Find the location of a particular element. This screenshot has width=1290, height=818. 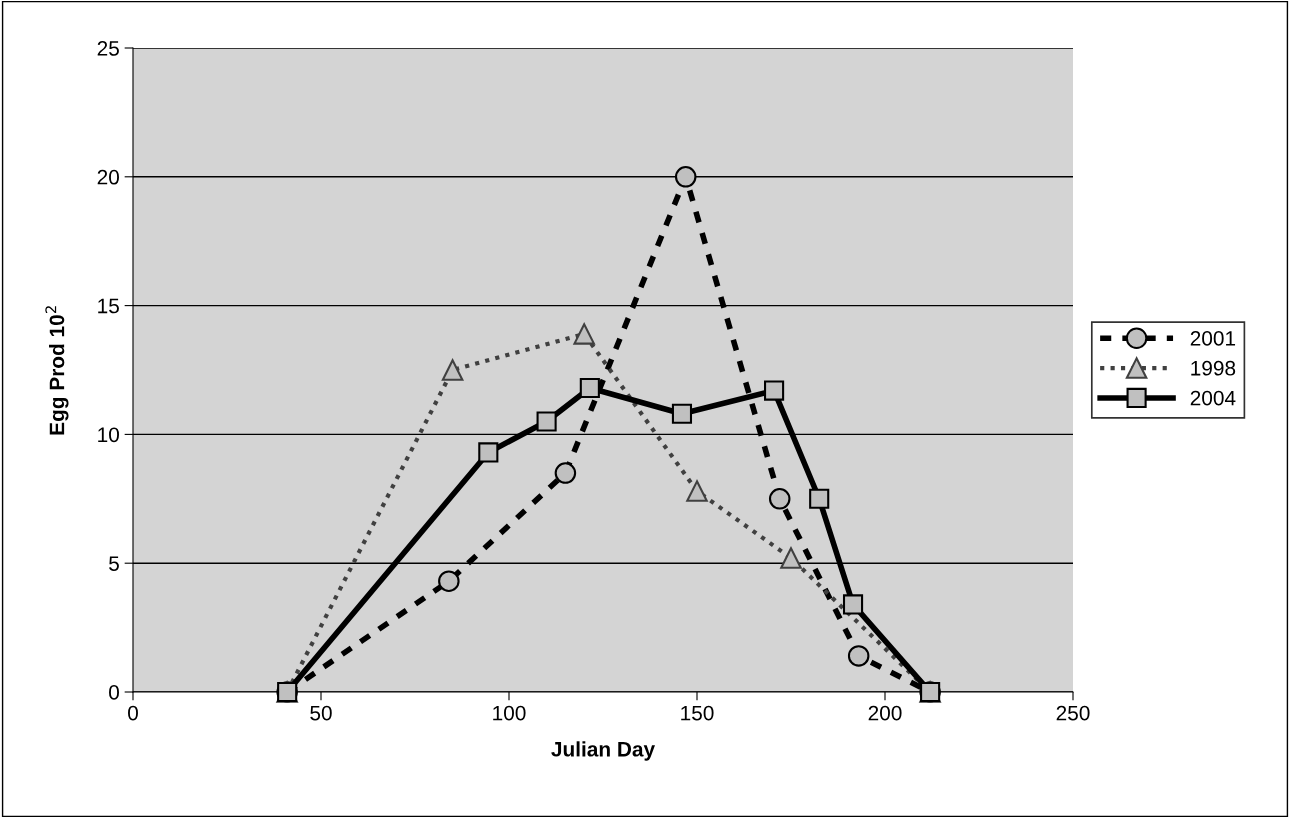

x-tick-label: 50 is located at coordinates (321, 713).